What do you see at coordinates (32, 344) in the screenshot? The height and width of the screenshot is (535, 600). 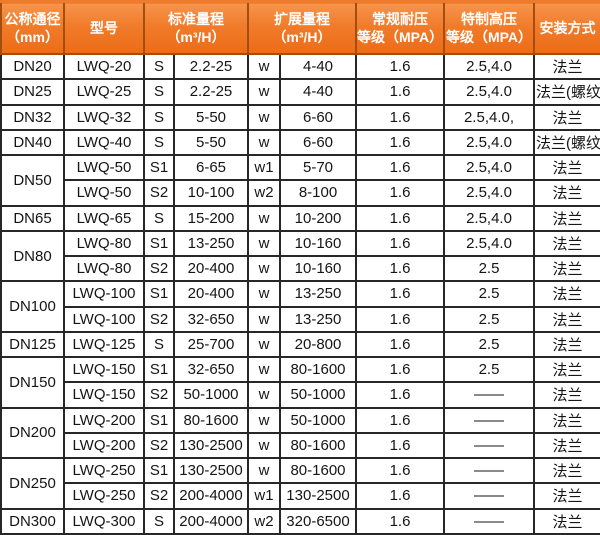 I see `dn-cell: DN125` at bounding box center [32, 344].